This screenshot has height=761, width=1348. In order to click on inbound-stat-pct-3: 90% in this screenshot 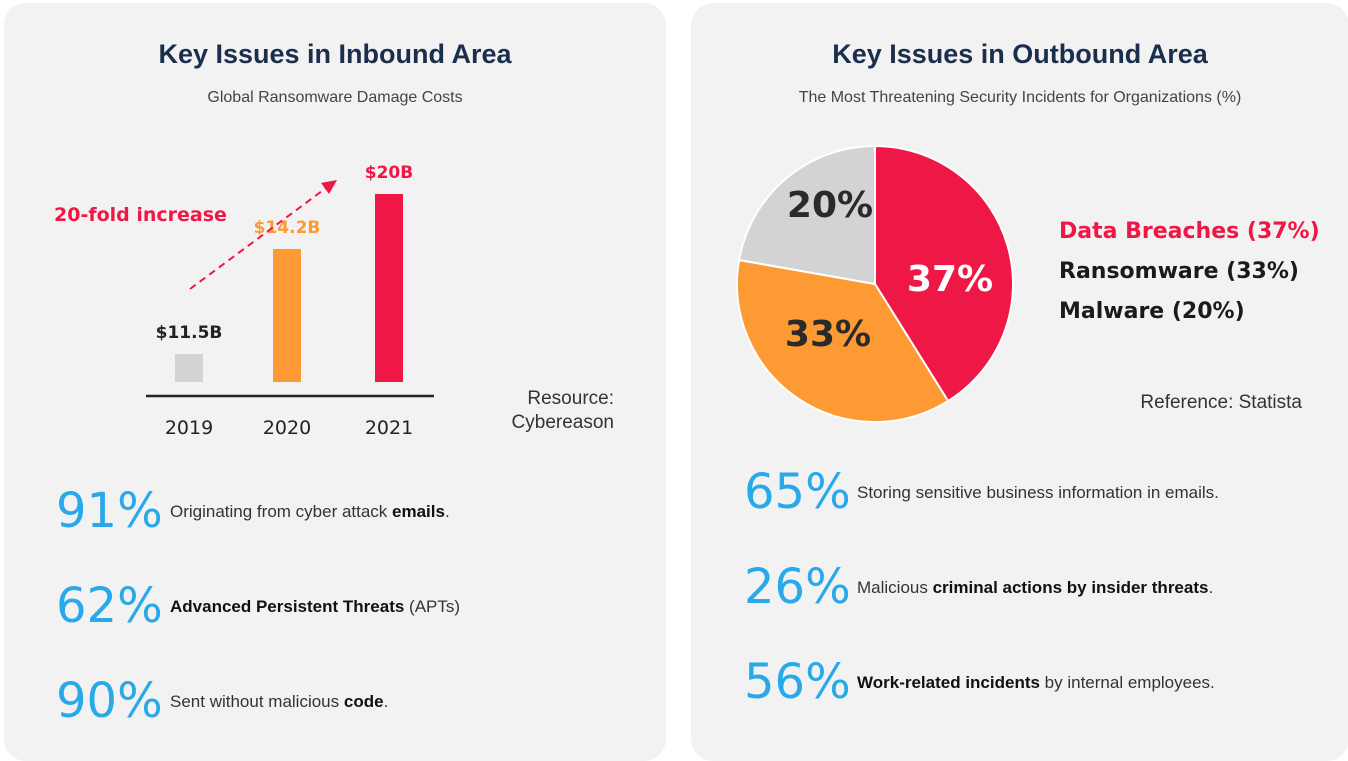, I will do `click(109, 701)`.